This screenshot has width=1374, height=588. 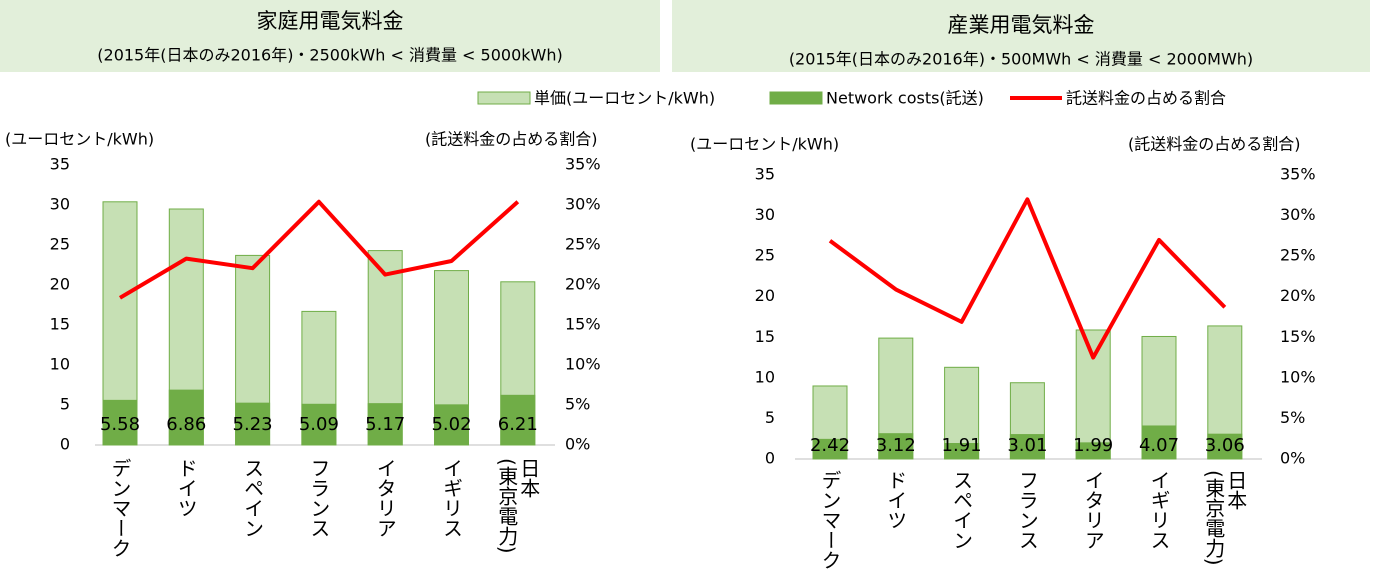 What do you see at coordinates (330, 21) in the screenshot?
I see `chart-title: 家庭用電気料金` at bounding box center [330, 21].